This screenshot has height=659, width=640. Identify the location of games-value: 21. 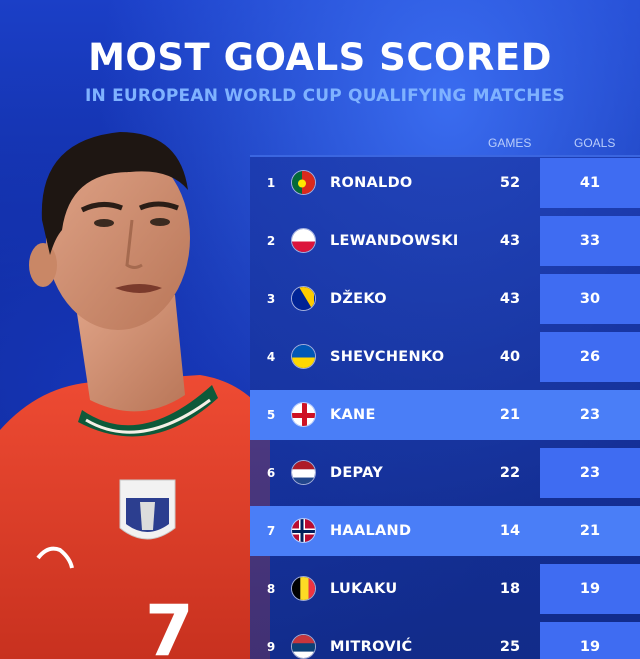
(510, 415).